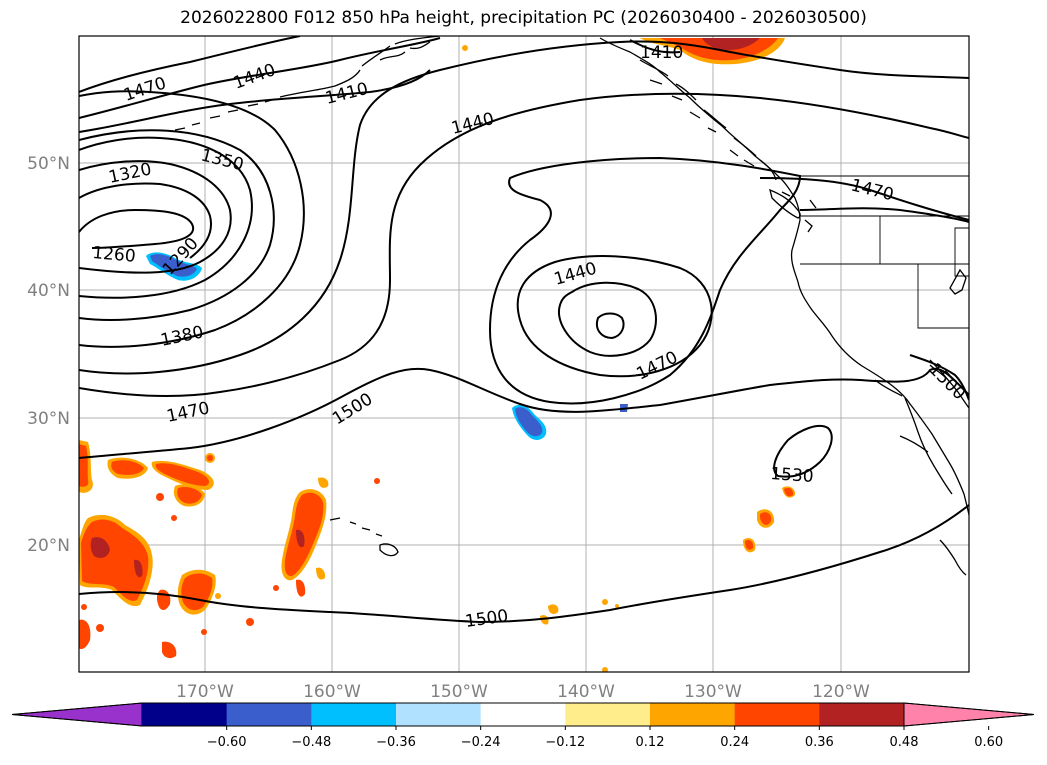 This screenshot has width=1047, height=765. What do you see at coordinates (332, 692) in the screenshot?
I see `lon-label: 160°W` at bounding box center [332, 692].